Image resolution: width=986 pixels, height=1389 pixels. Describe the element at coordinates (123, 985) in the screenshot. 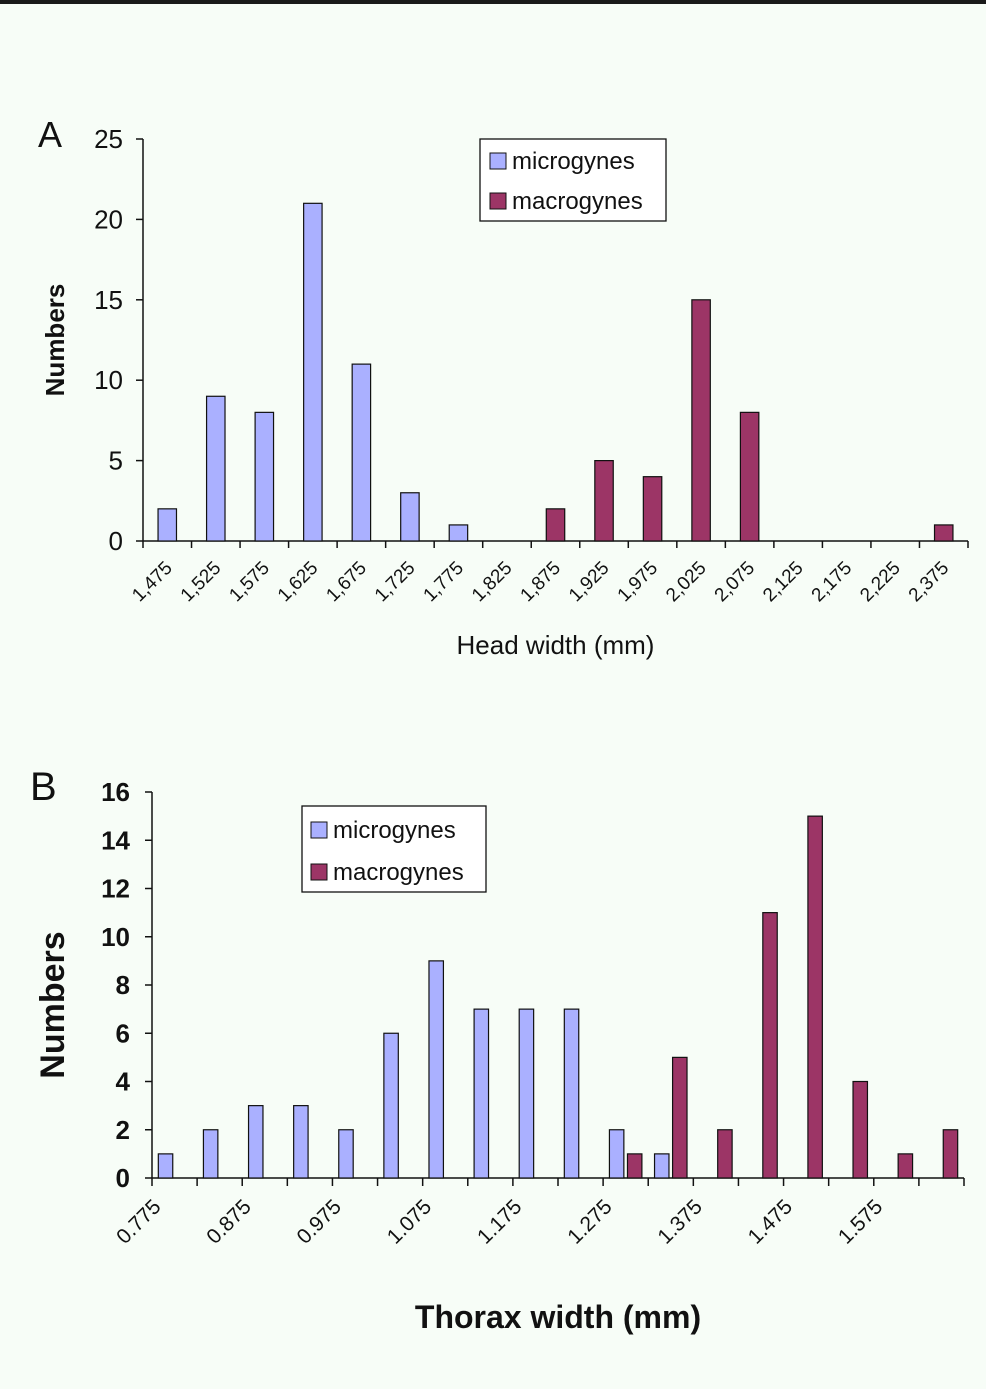

I see `y-tick-label: 8` at that location.